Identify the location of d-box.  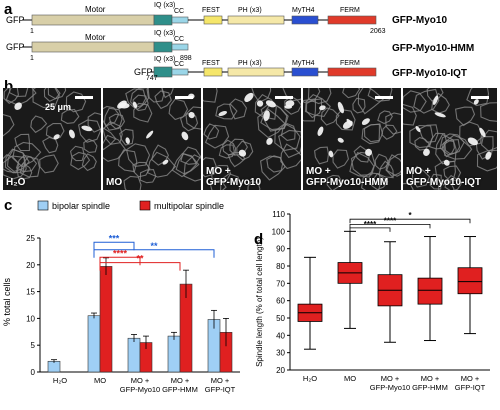
(470, 281).